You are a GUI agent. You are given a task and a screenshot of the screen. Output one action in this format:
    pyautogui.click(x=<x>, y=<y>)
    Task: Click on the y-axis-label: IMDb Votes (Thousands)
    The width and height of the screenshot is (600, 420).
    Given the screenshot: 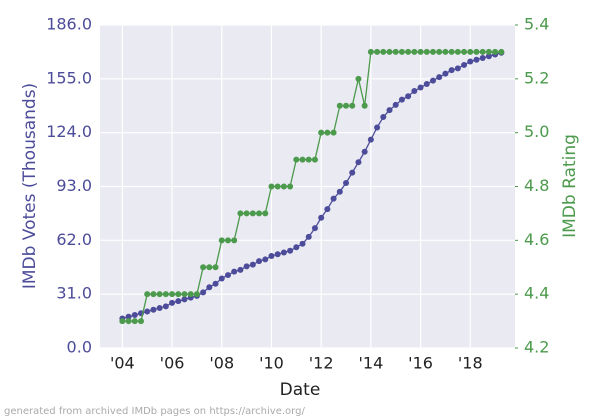 What is the action you would take?
    pyautogui.click(x=30, y=186)
    